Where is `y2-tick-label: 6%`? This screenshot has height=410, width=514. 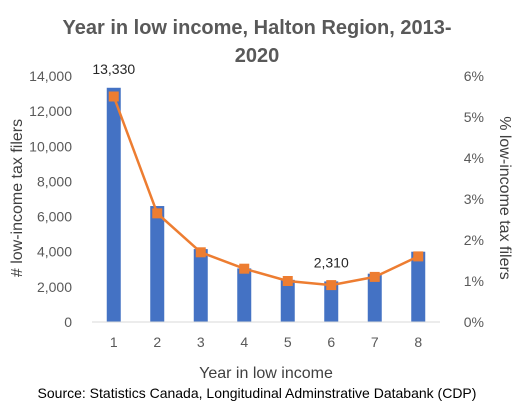 y2-tick-label: 6% is located at coordinates (474, 76).